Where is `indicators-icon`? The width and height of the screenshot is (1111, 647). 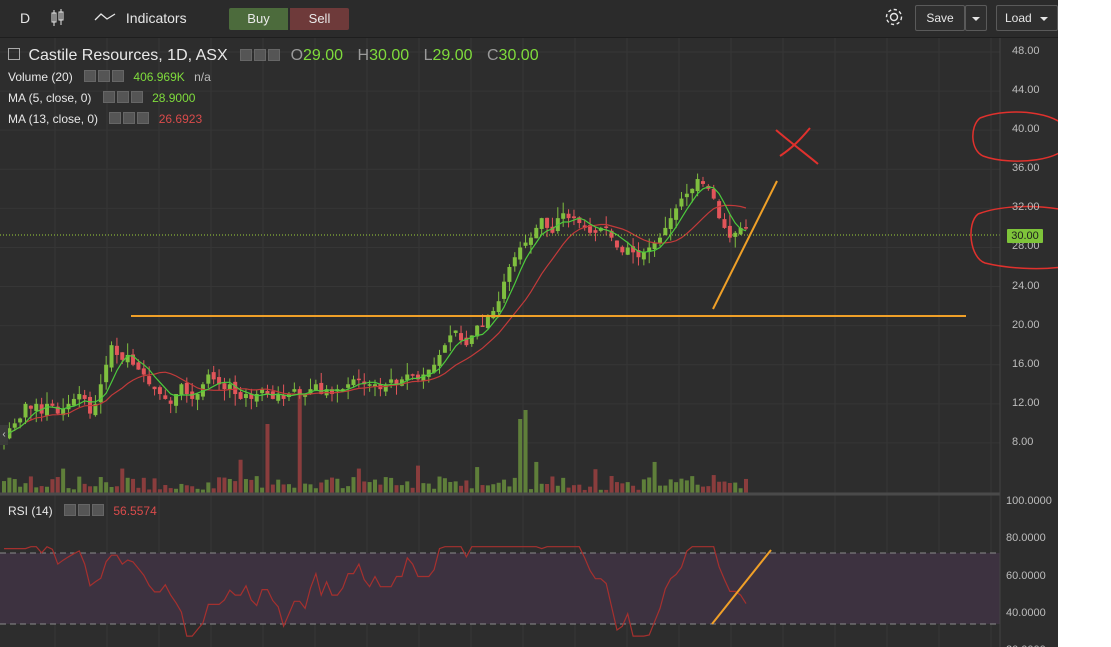
indicators-icon is located at coordinates (105, 17).